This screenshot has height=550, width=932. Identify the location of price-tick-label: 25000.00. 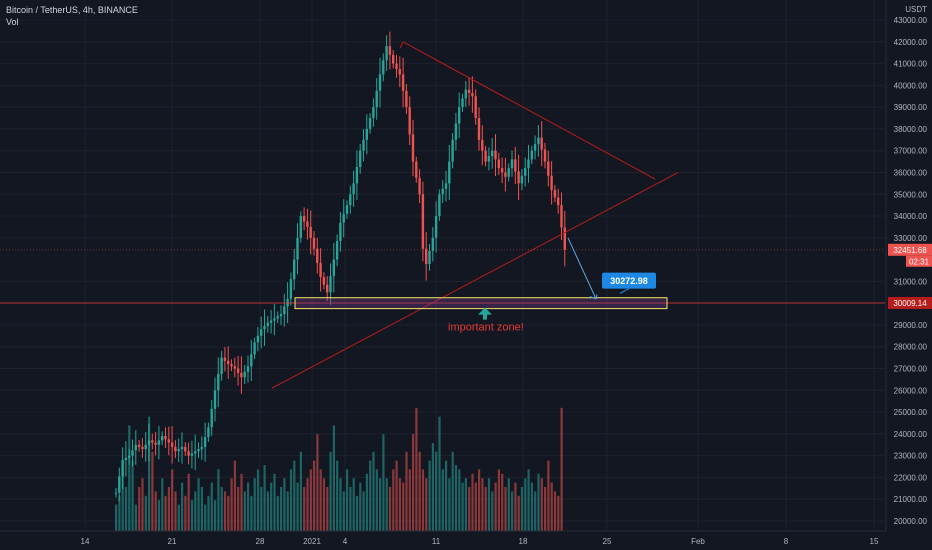
(911, 412).